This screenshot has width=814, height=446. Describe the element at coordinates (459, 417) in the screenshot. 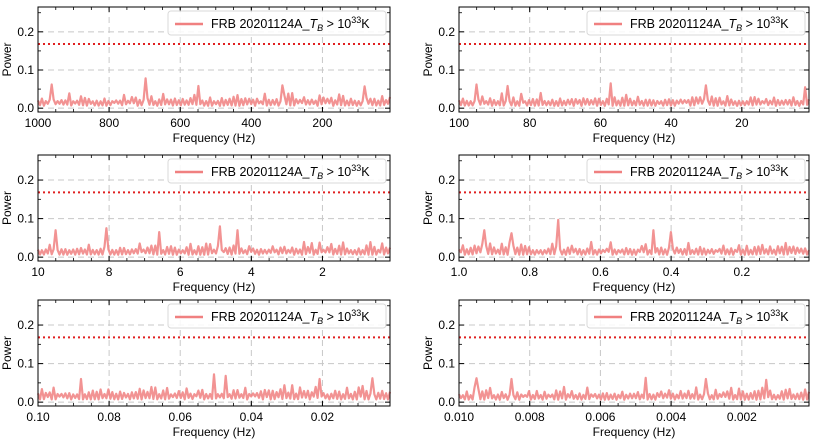

I see `x-tick-label: 0.010` at that location.